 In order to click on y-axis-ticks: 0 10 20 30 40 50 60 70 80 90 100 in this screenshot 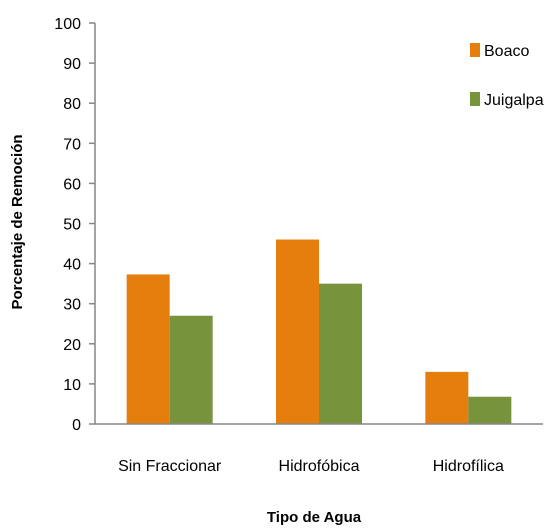, I will do `click(74, 225)`.